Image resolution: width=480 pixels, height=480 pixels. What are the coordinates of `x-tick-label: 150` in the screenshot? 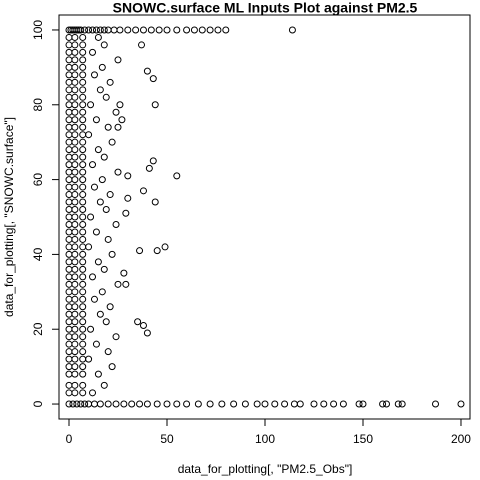 It's located at (363, 439).